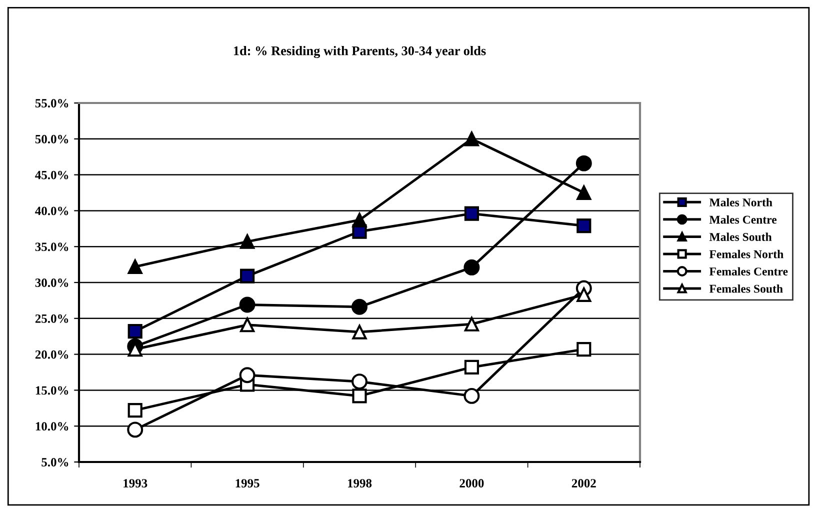 The width and height of the screenshot is (813, 510). What do you see at coordinates (740, 202) in the screenshot?
I see `legend-label: Males North` at bounding box center [740, 202].